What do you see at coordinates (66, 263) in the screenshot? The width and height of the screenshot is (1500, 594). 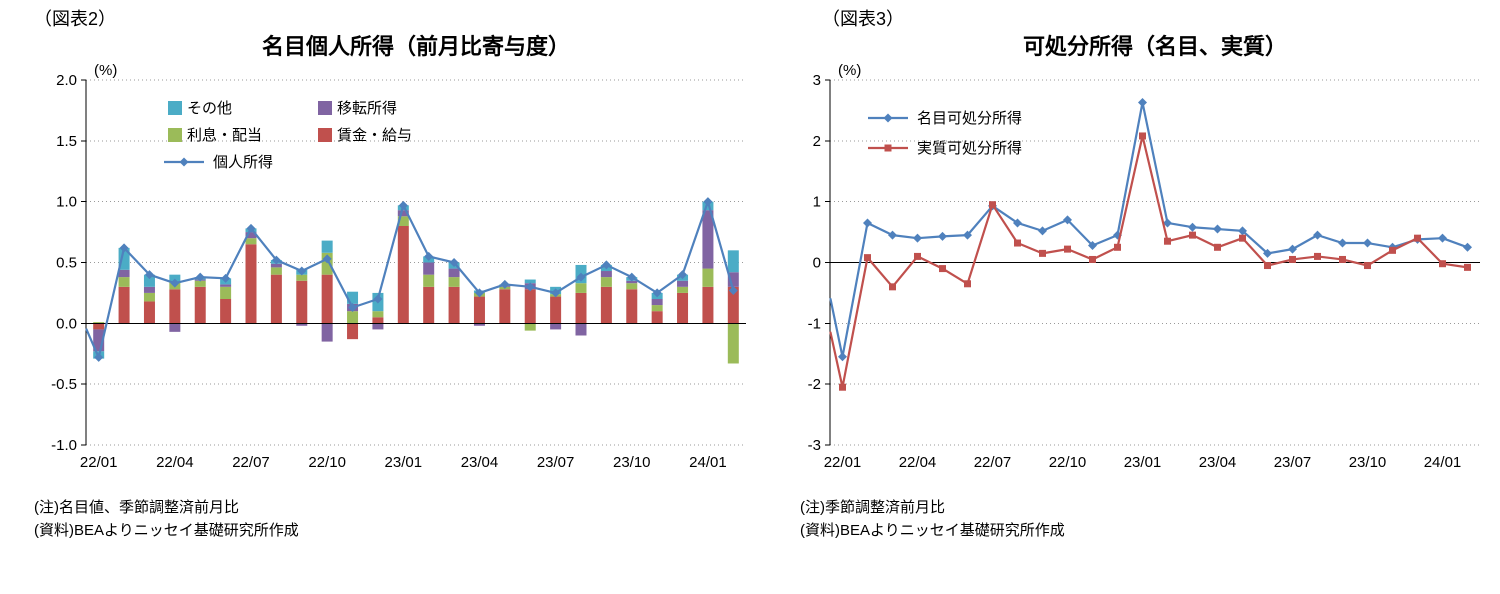 I see `svg-text: 0.5` at bounding box center [66, 263].